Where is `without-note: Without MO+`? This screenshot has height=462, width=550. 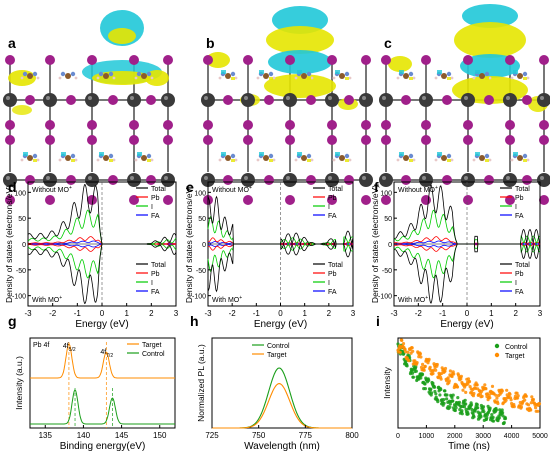 without-note: Without MO+ is located at coordinates (418, 189).